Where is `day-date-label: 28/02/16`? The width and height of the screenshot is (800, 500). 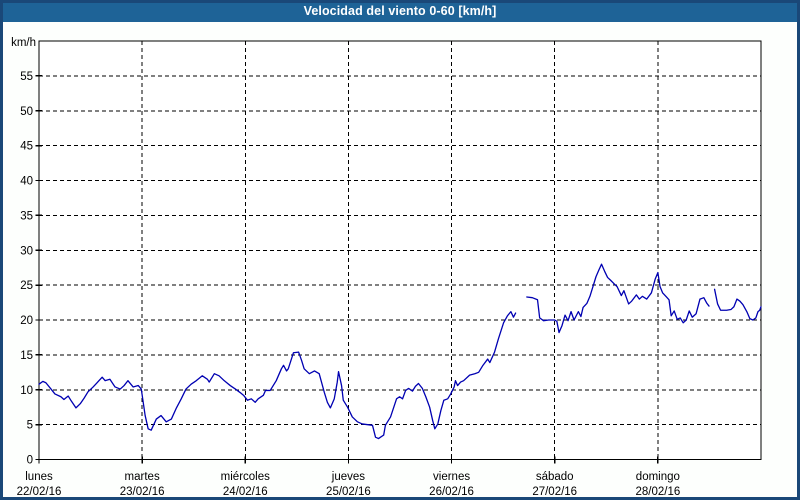
day-date-label: 28/02/16 is located at coordinates (657, 492).